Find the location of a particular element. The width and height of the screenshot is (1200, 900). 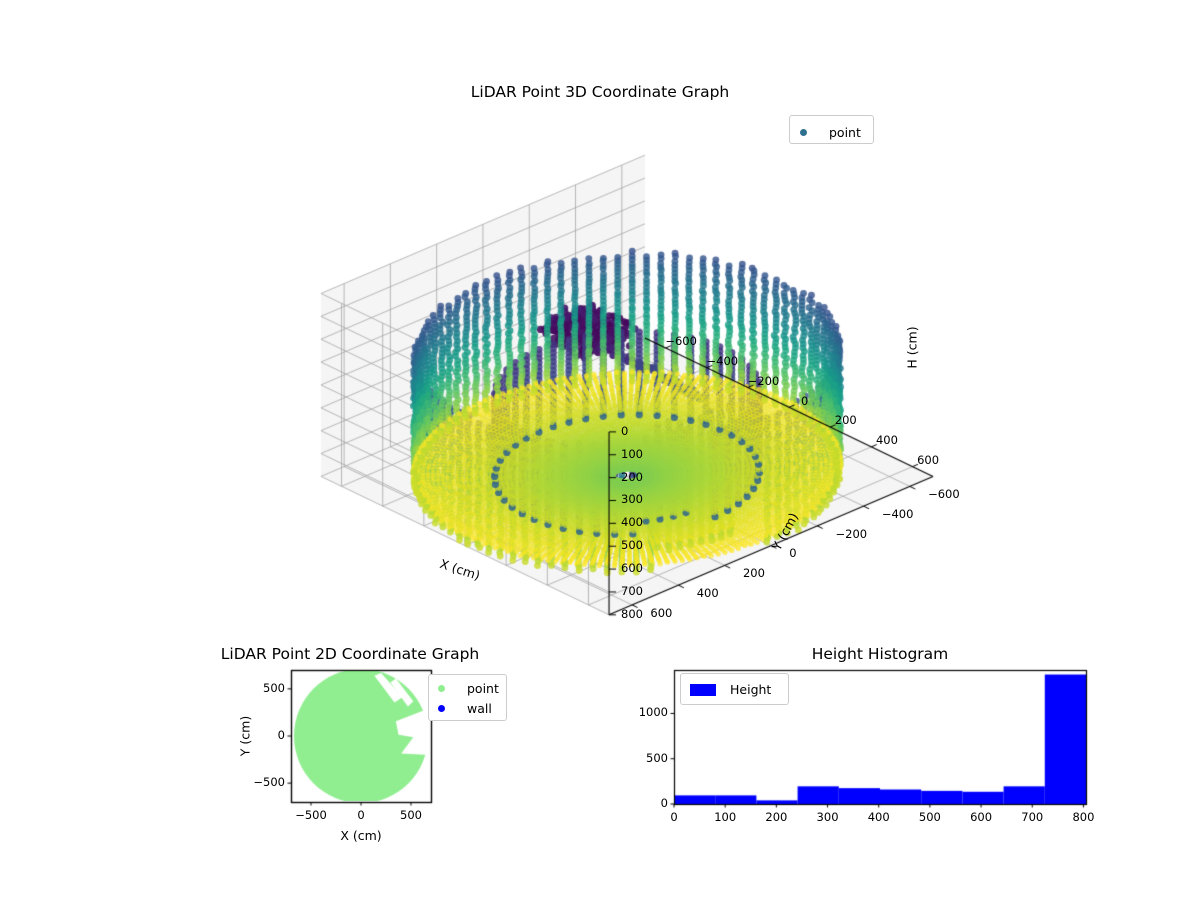

legend-height-swatch-icon is located at coordinates (703, 689).